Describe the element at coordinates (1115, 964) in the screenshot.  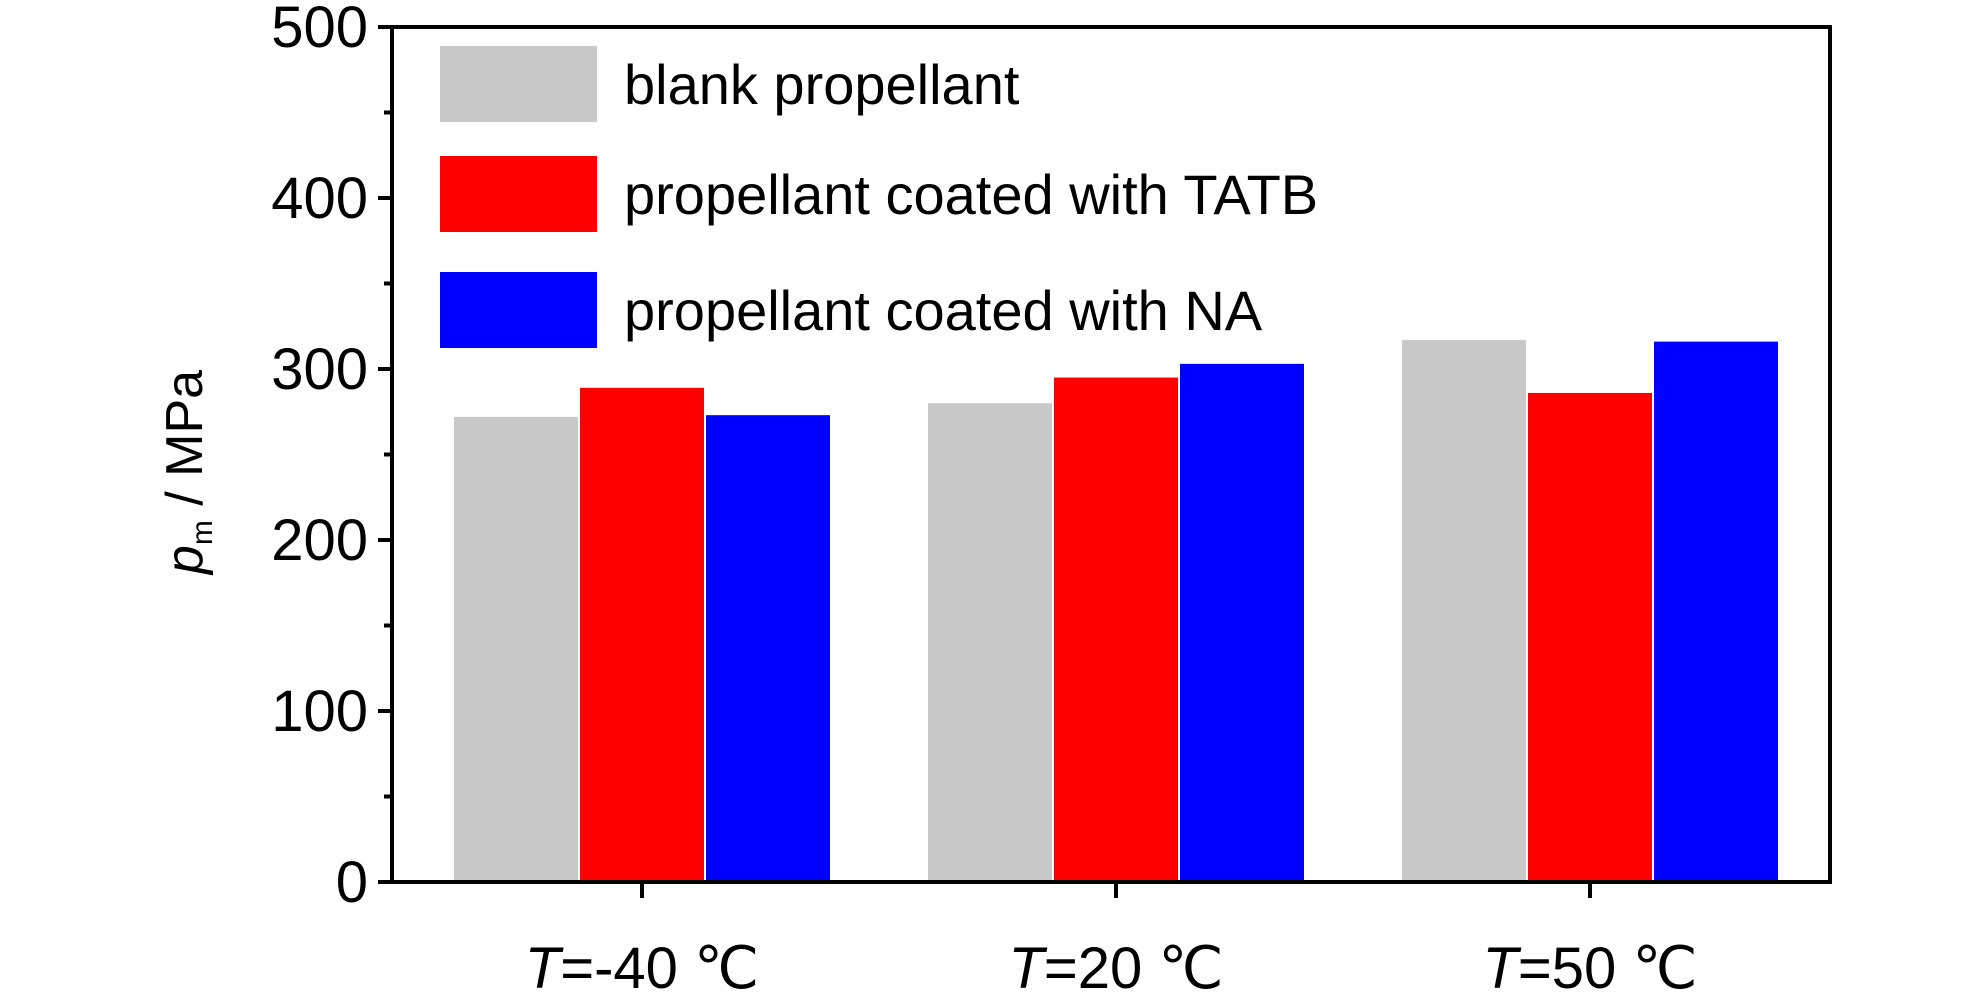
I see `x-tick-label: T=20 ℃` at that location.